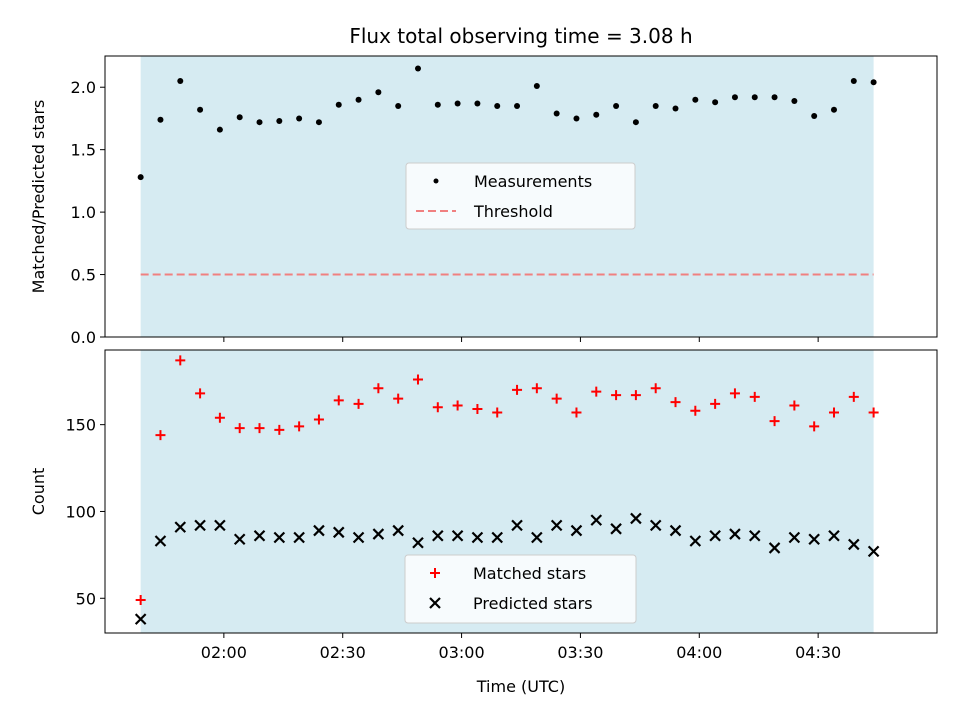  What do you see at coordinates (436, 181) in the screenshot?
I see `legend-measurement-marker` at bounding box center [436, 181].